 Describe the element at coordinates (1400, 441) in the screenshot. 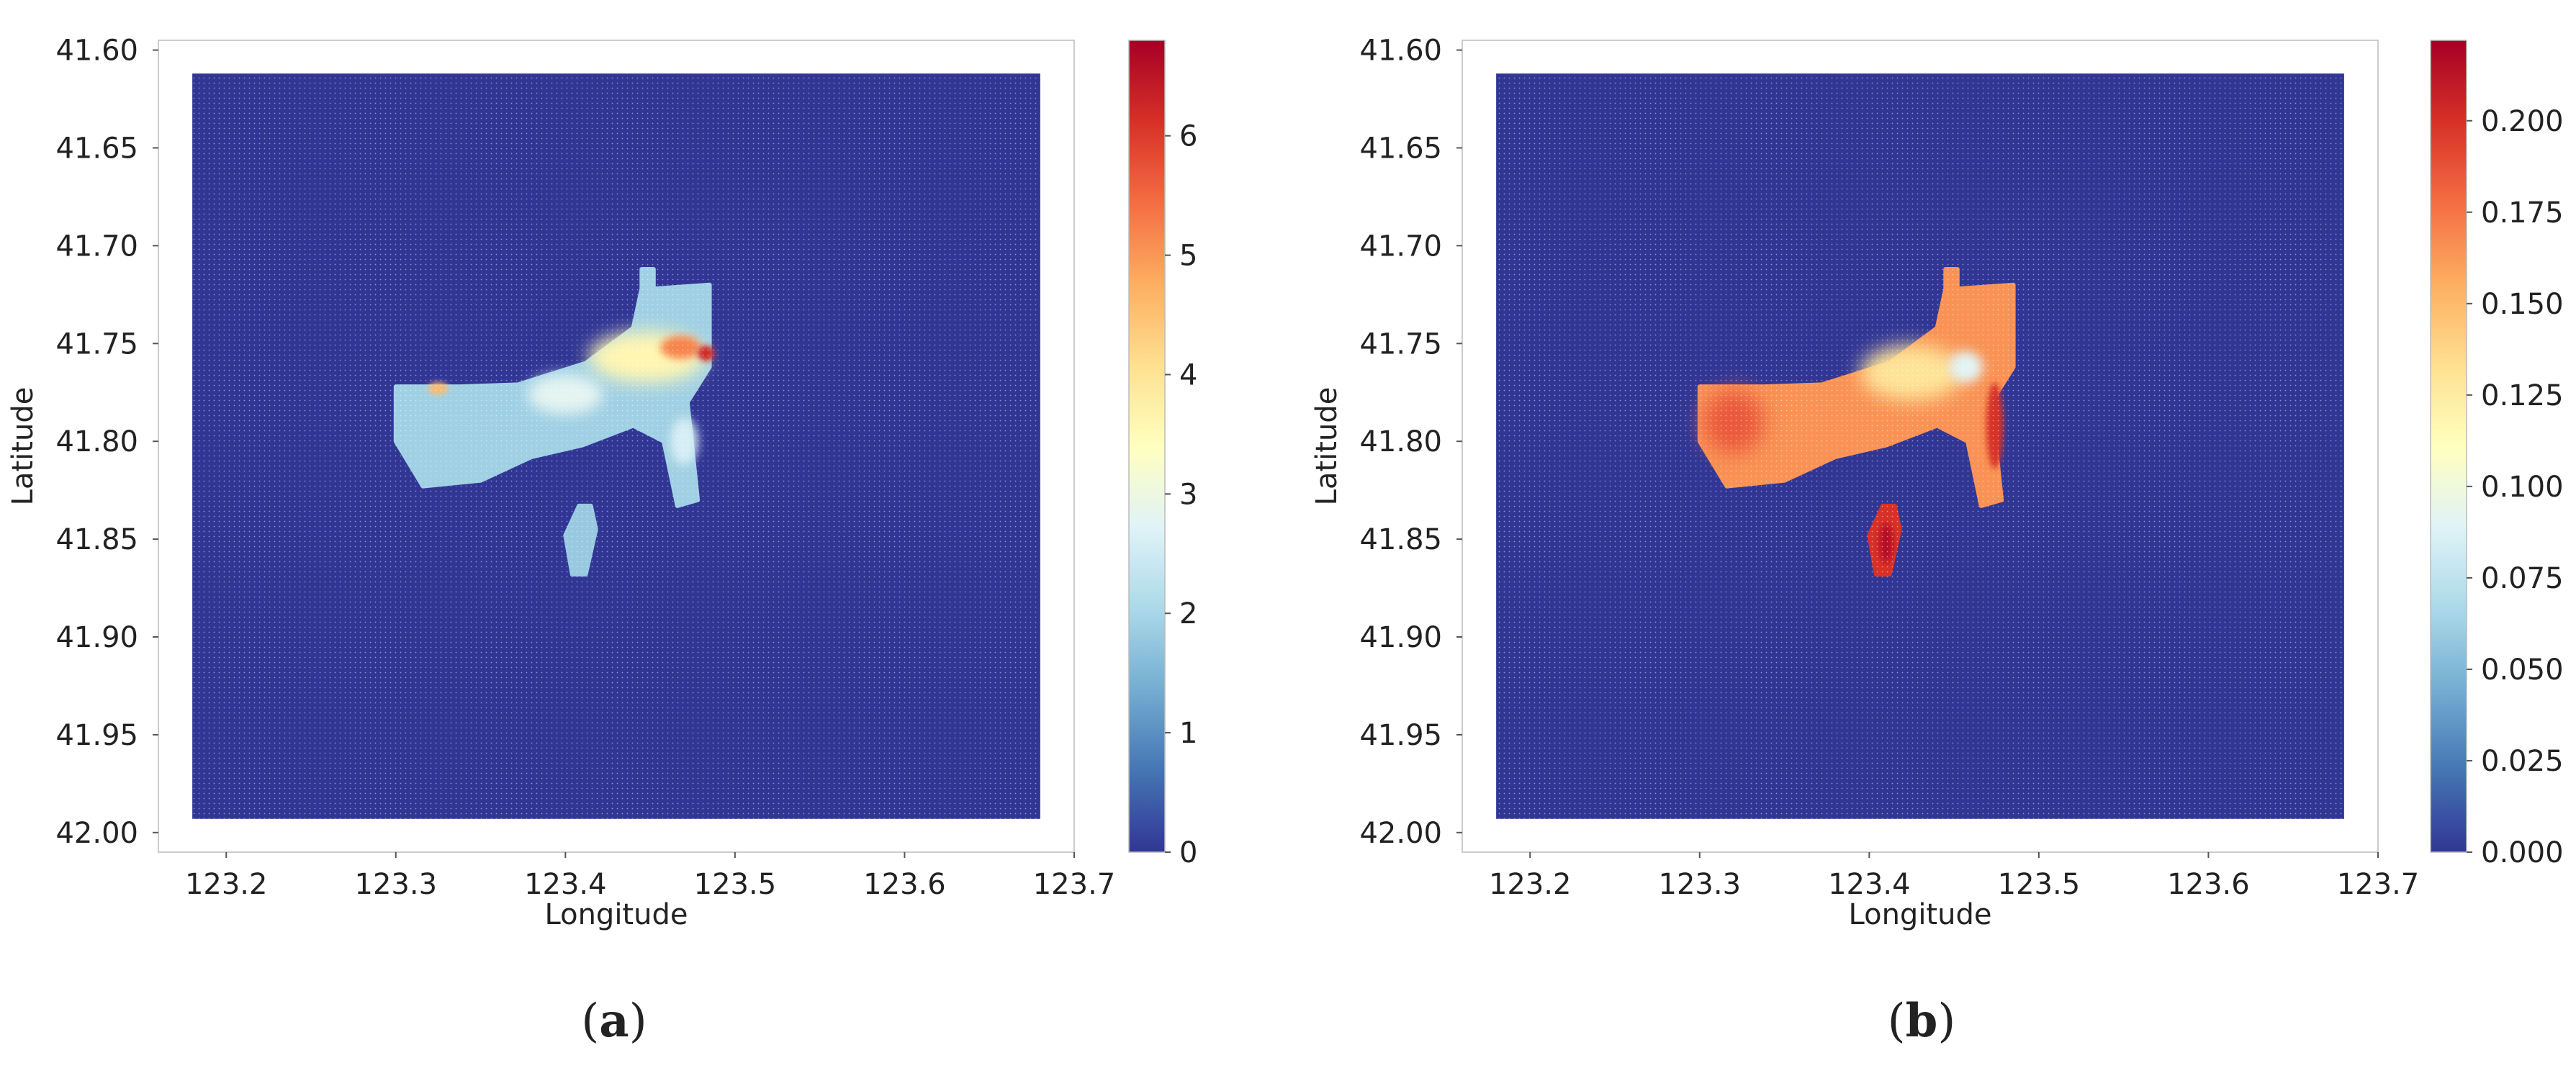

I see `panel-b-y-tick-label: 41.80` at that location.